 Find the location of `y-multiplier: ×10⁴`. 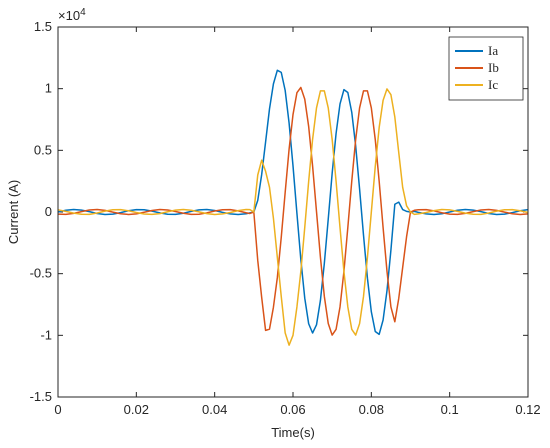

y-multiplier: ×10⁴ is located at coordinates (72, 15).